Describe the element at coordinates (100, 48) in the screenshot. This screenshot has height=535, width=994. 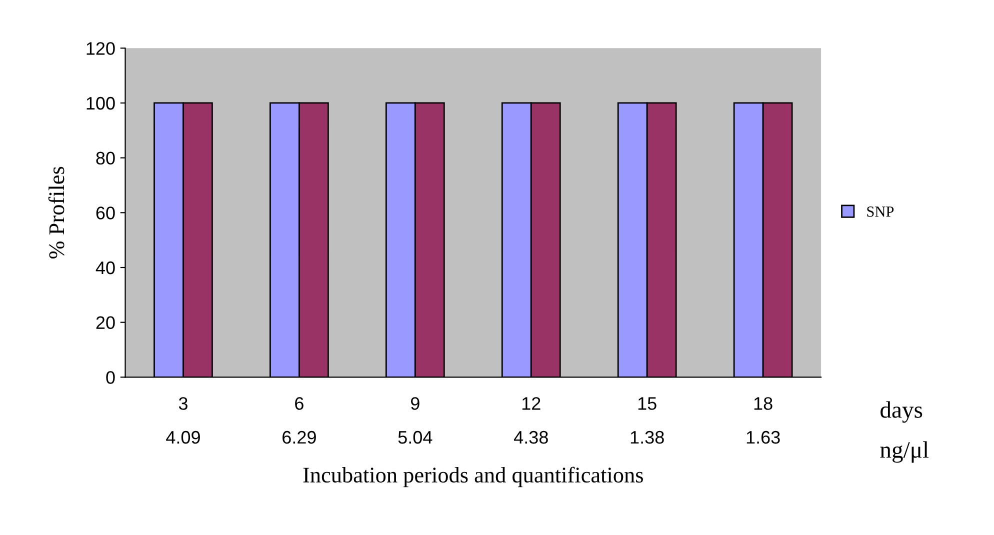
I see `y-tick-label: 120` at that location.